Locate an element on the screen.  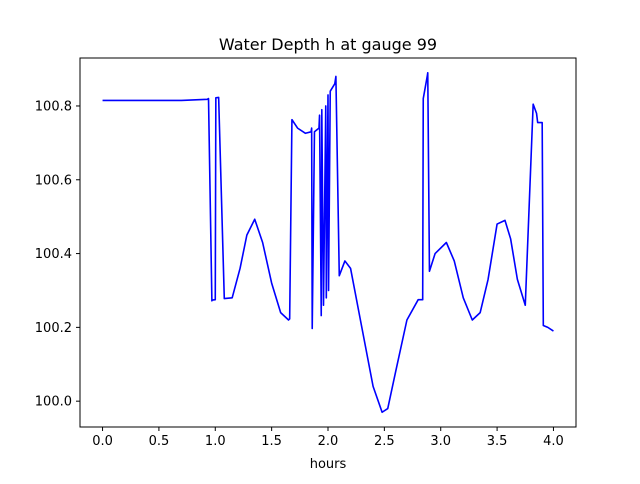
x-tick-label: 3.5 is located at coordinates (497, 441).